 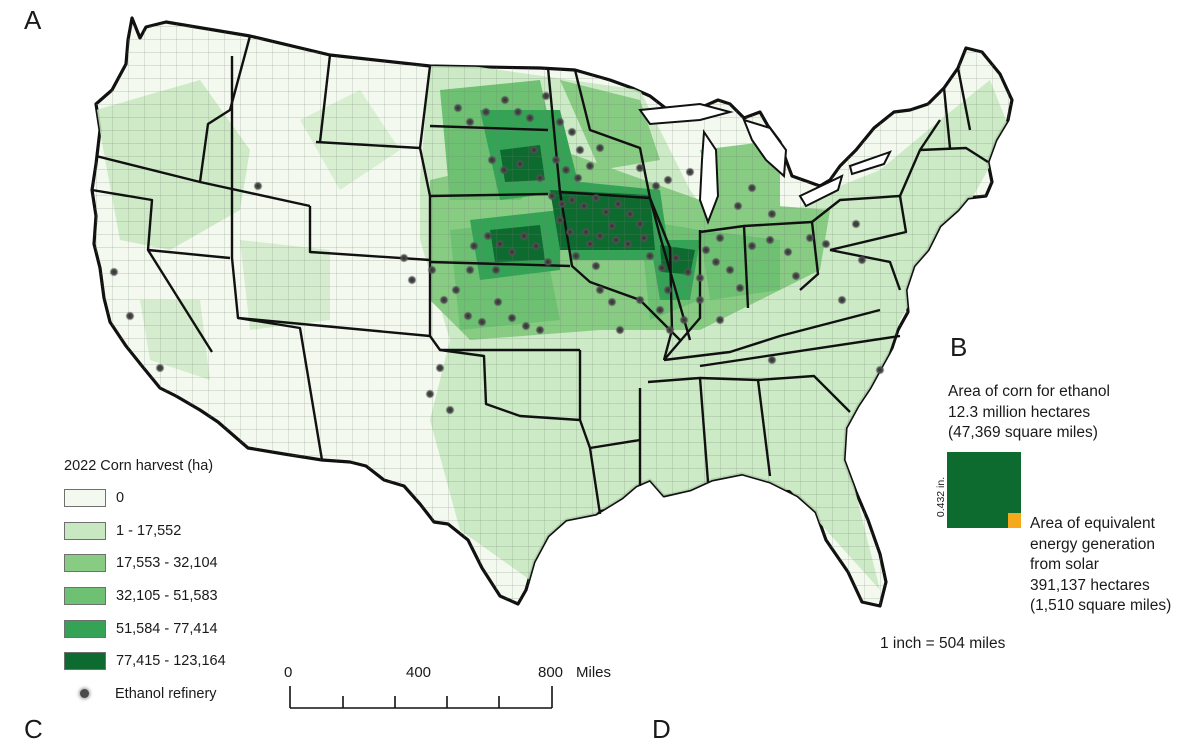 I want to click on legend-item: 32,105 - 51,583, so click(x=145, y=596).